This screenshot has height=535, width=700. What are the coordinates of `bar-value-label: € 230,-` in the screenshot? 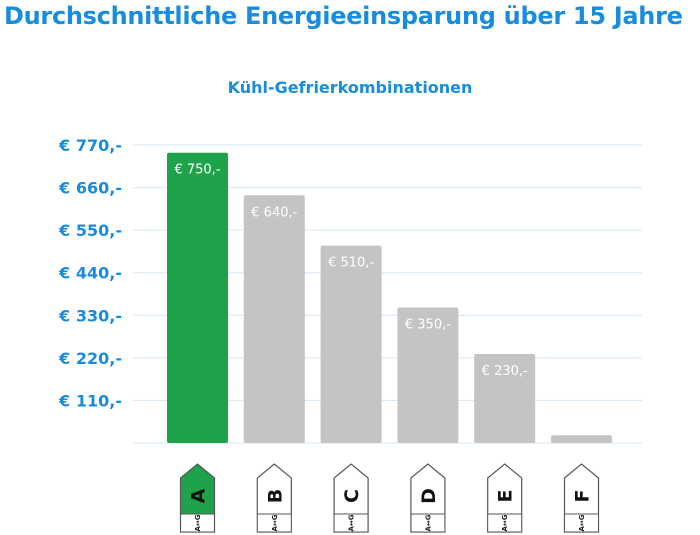 It's located at (505, 371).